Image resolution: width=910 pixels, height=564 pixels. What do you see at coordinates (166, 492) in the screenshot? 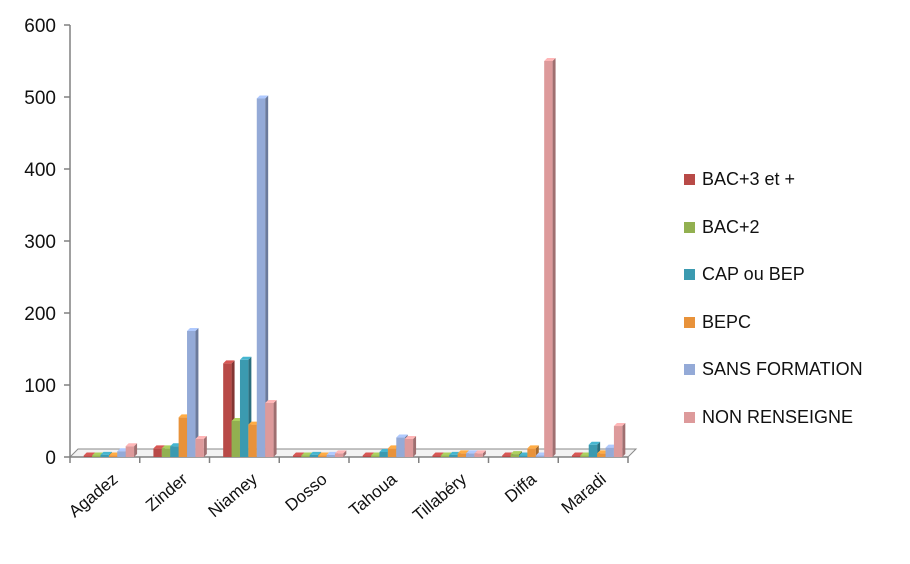
I see `x-tick-label: Zinder` at bounding box center [166, 492].